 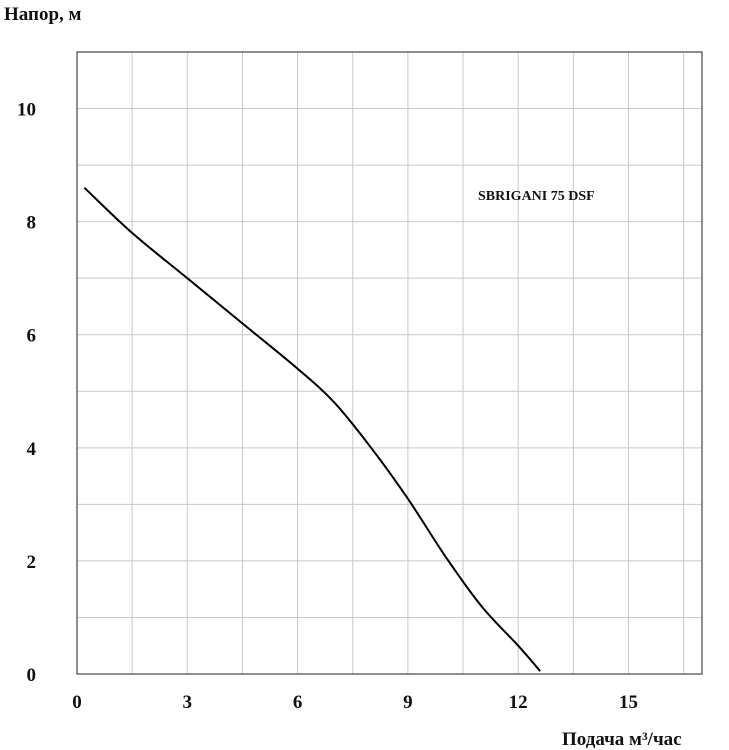 I want to click on y-tick-label: 0, so click(x=32, y=675).